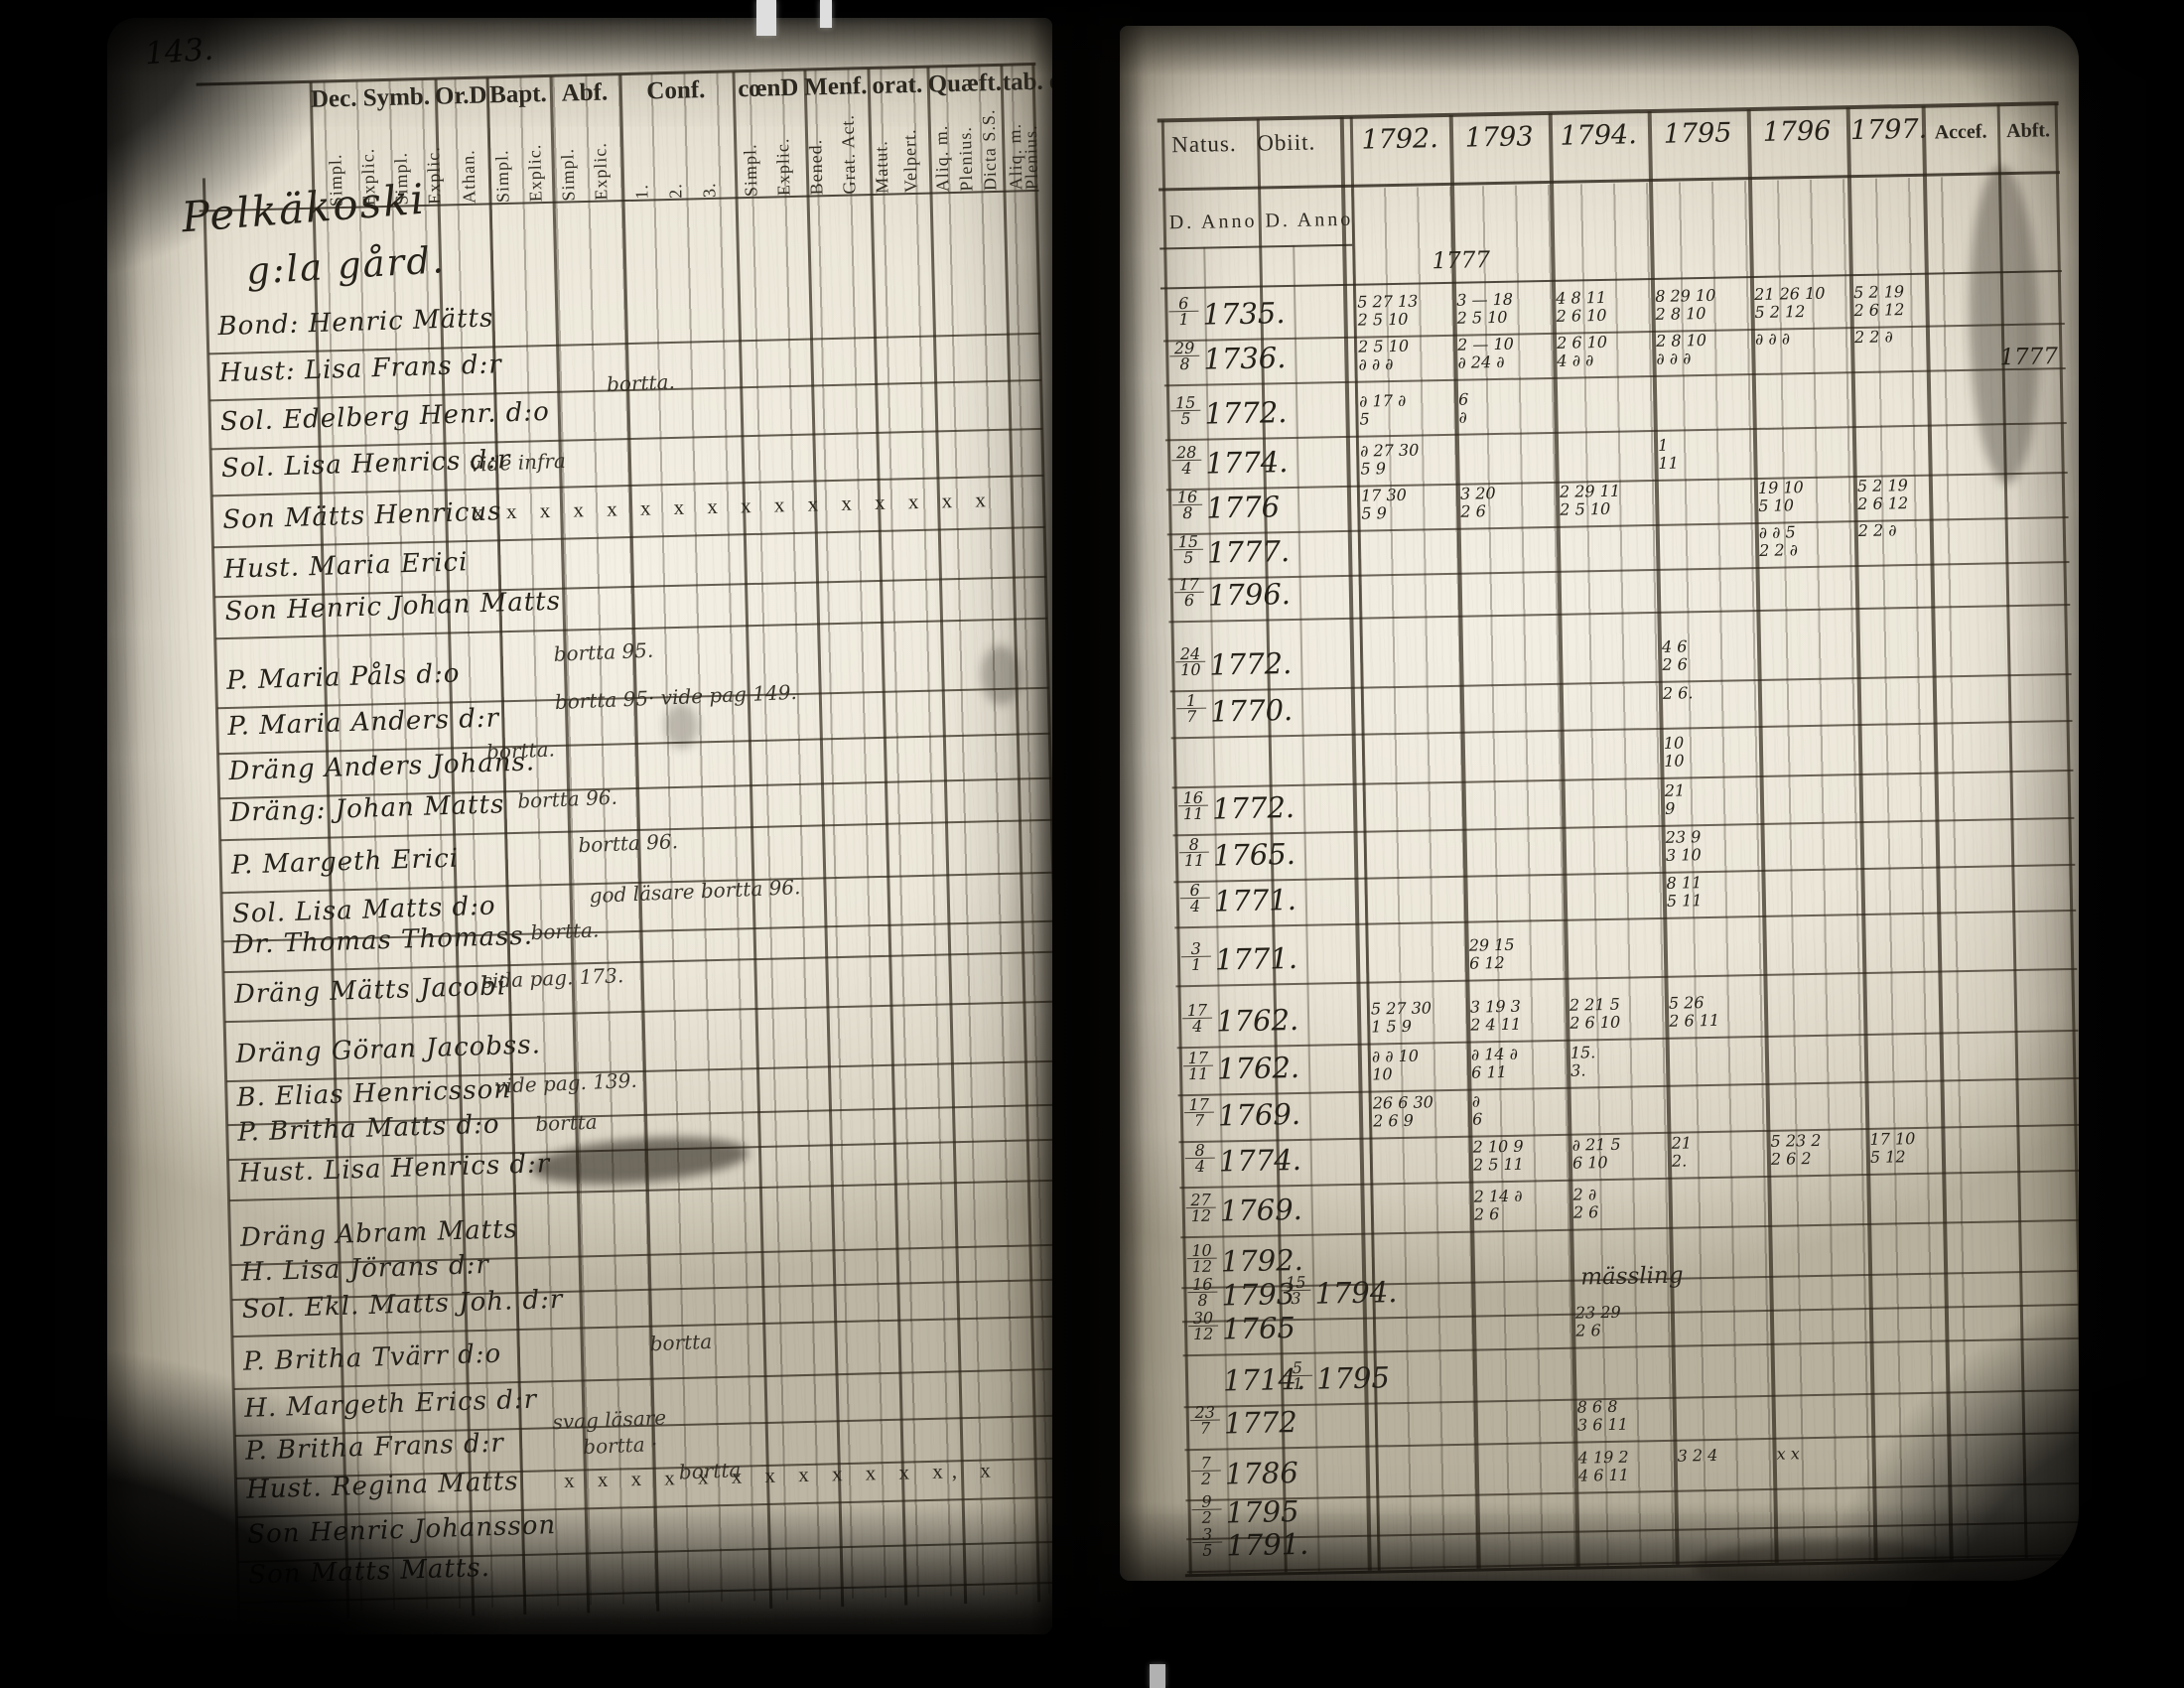 The image size is (2184, 1688). Describe the element at coordinates (1772, 339) in the screenshot. I see `marks-1796: ∂ ∂ ∂` at that location.